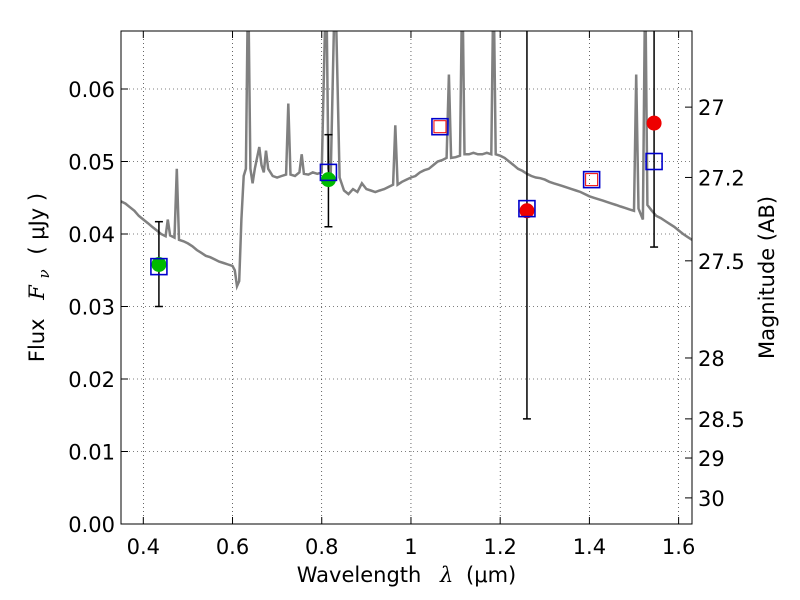  Describe the element at coordinates (589, 547) in the screenshot. I see `x-tick-label: 1.4` at that location.